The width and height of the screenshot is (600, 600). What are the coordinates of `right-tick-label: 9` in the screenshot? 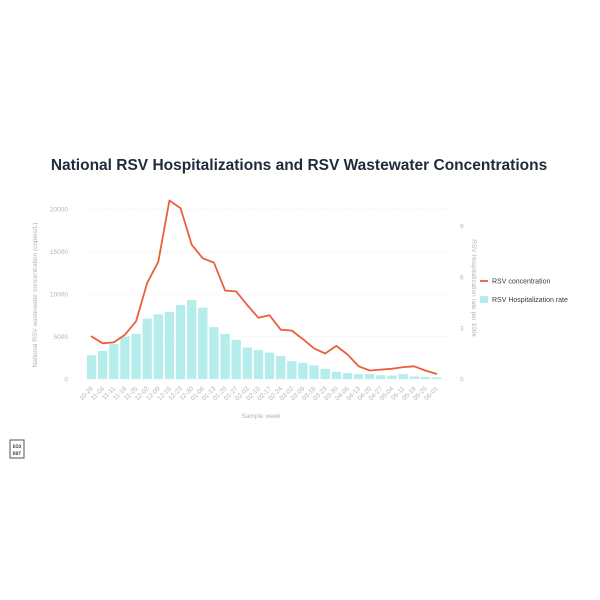 It's located at (462, 226).